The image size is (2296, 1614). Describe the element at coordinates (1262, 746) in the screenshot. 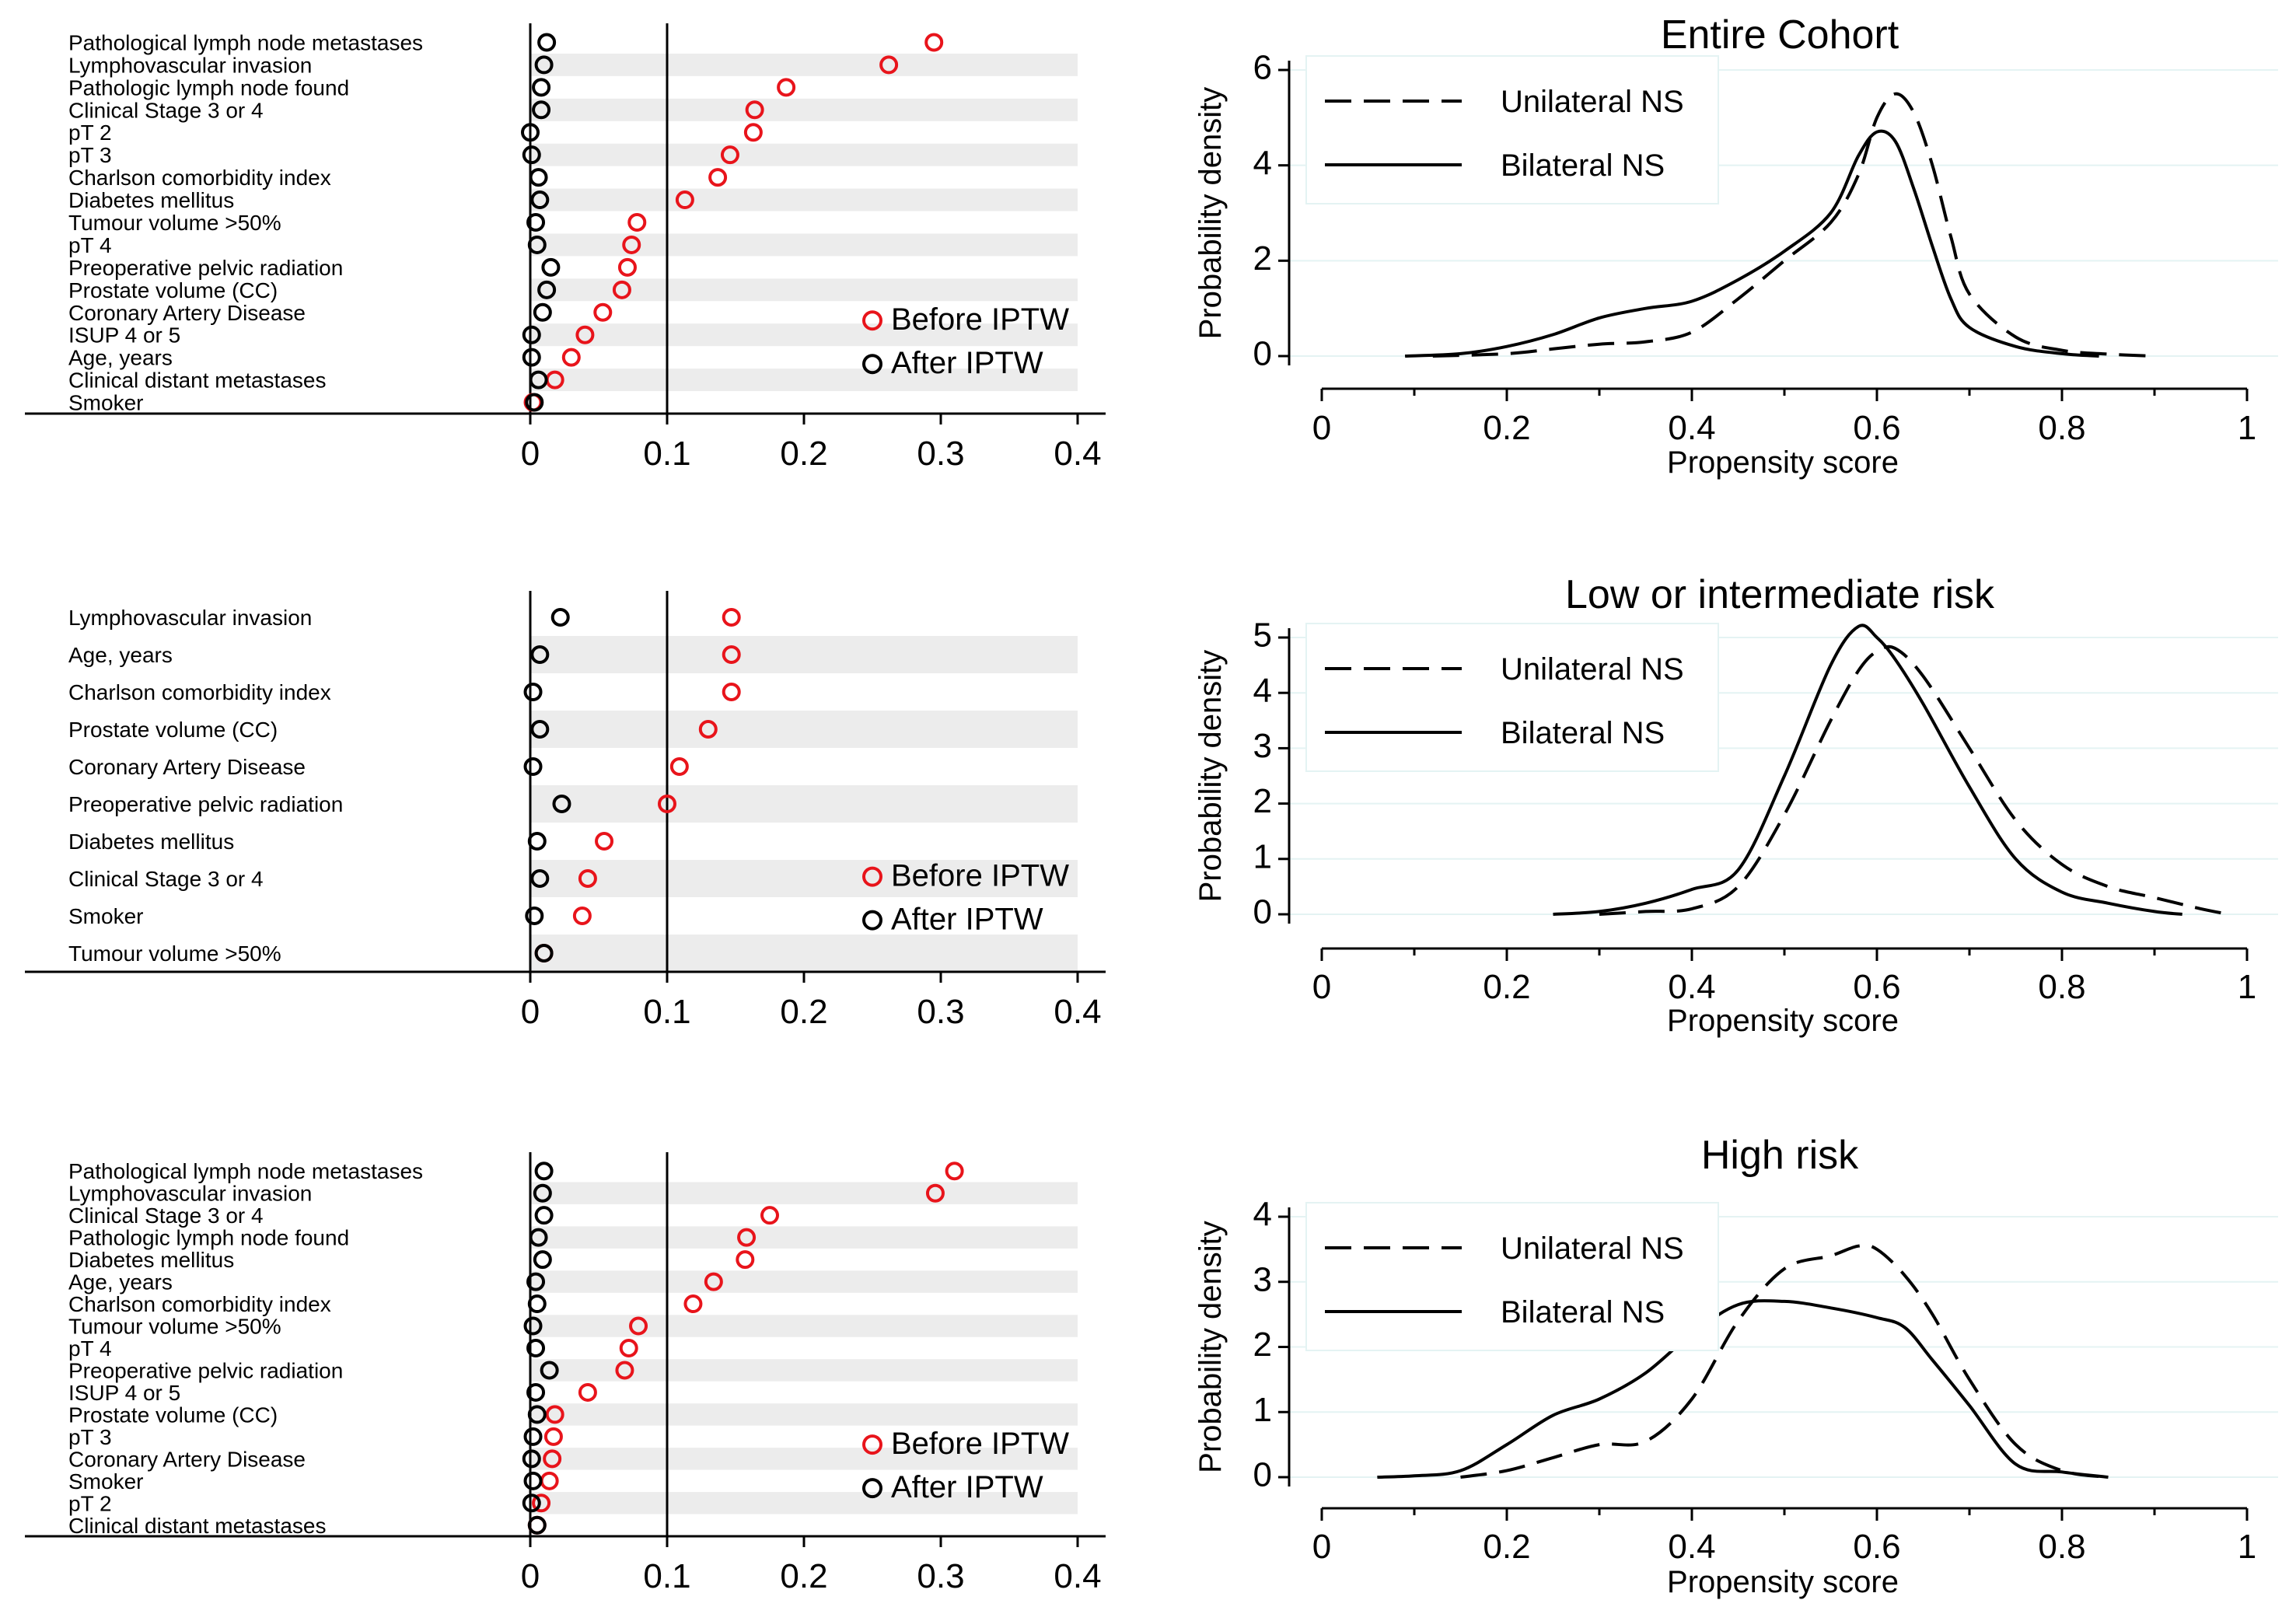

I see `y-tick-label: 3` at that location.